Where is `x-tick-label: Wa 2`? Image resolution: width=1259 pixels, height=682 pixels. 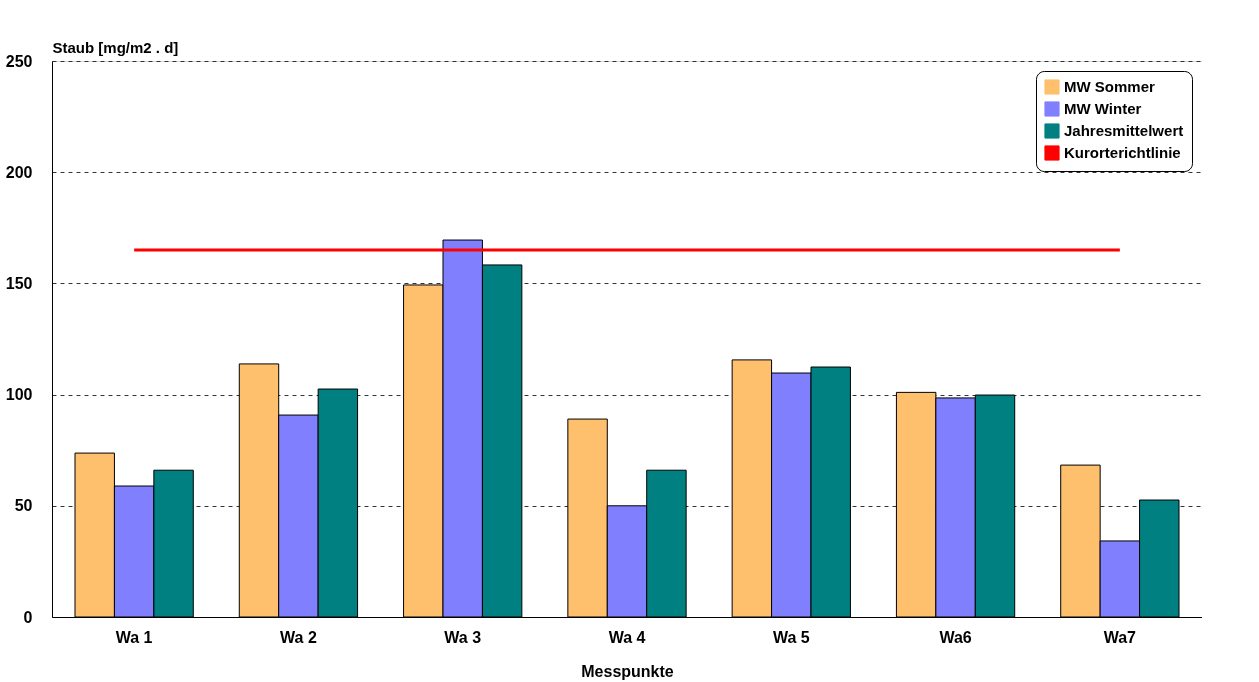 x-tick-label: Wa 2 is located at coordinates (298, 637).